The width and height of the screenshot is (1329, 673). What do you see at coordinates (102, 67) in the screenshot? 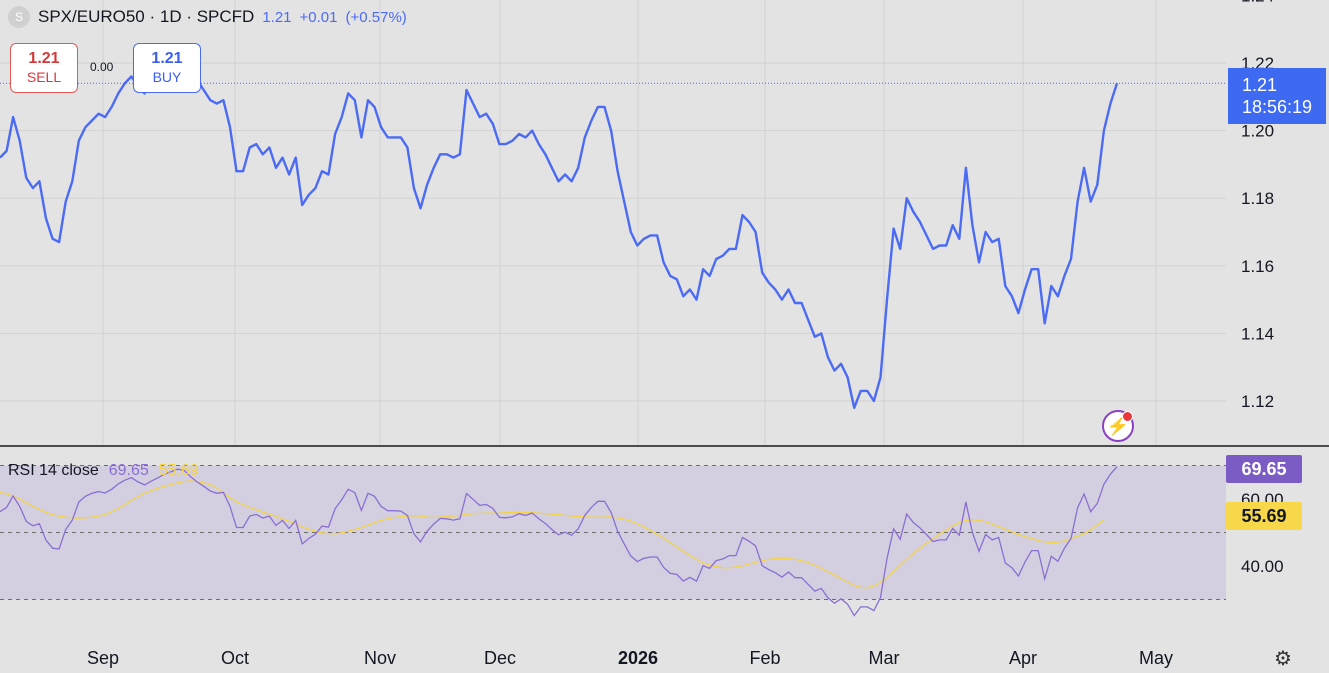
I see `spread-value: 0.00` at bounding box center [102, 67].